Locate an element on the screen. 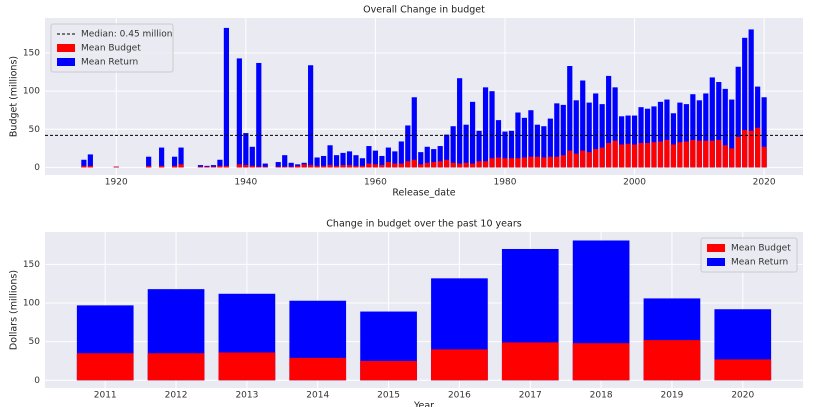 This screenshot has height=407, width=834. y-tick-label: 0 is located at coordinates (37, 168).